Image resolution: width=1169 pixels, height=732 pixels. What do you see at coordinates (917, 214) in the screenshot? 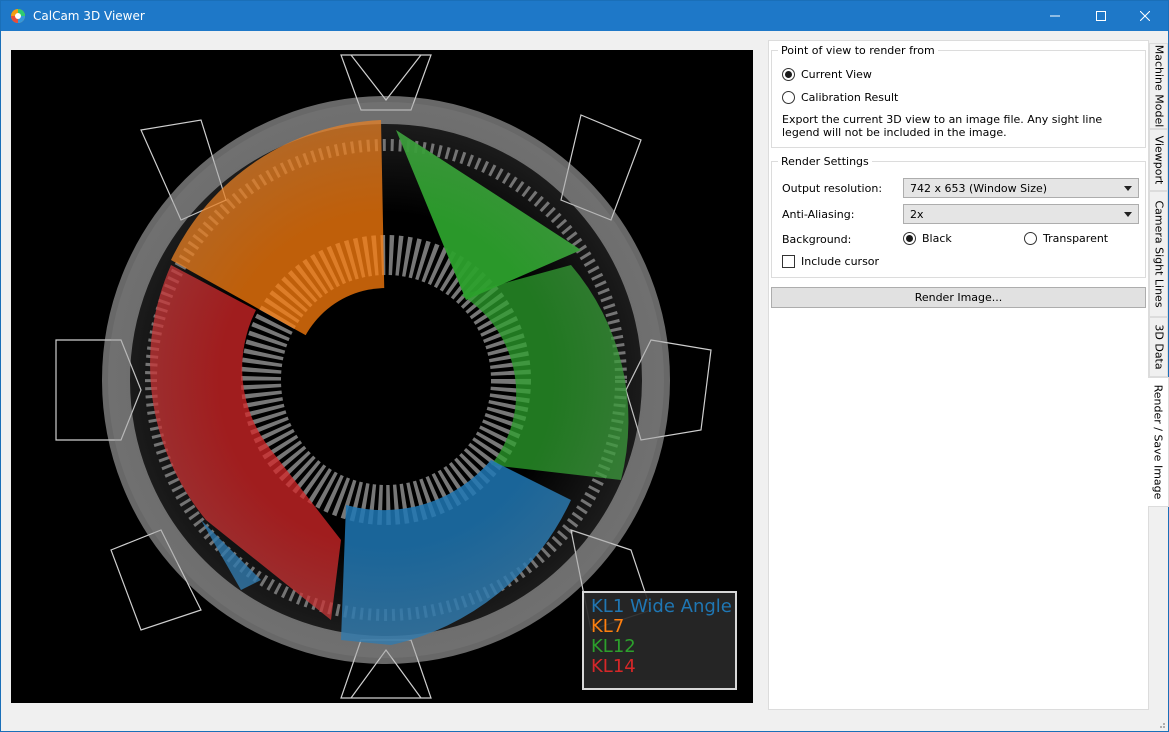
I see `aa-value: 2x` at bounding box center [917, 214].